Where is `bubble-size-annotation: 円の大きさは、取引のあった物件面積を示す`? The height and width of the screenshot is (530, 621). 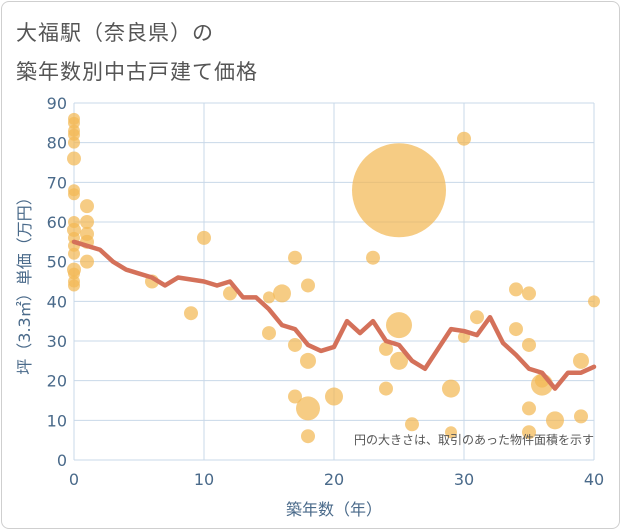
bubble-size-annotation: 円の大きさは、取引のあった物件面積を示す is located at coordinates (474, 439).